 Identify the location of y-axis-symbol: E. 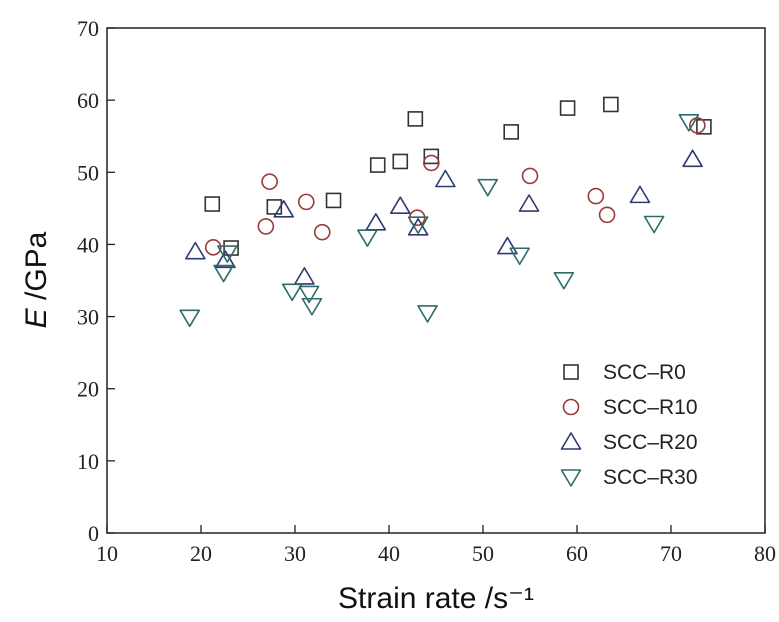
(36, 317).